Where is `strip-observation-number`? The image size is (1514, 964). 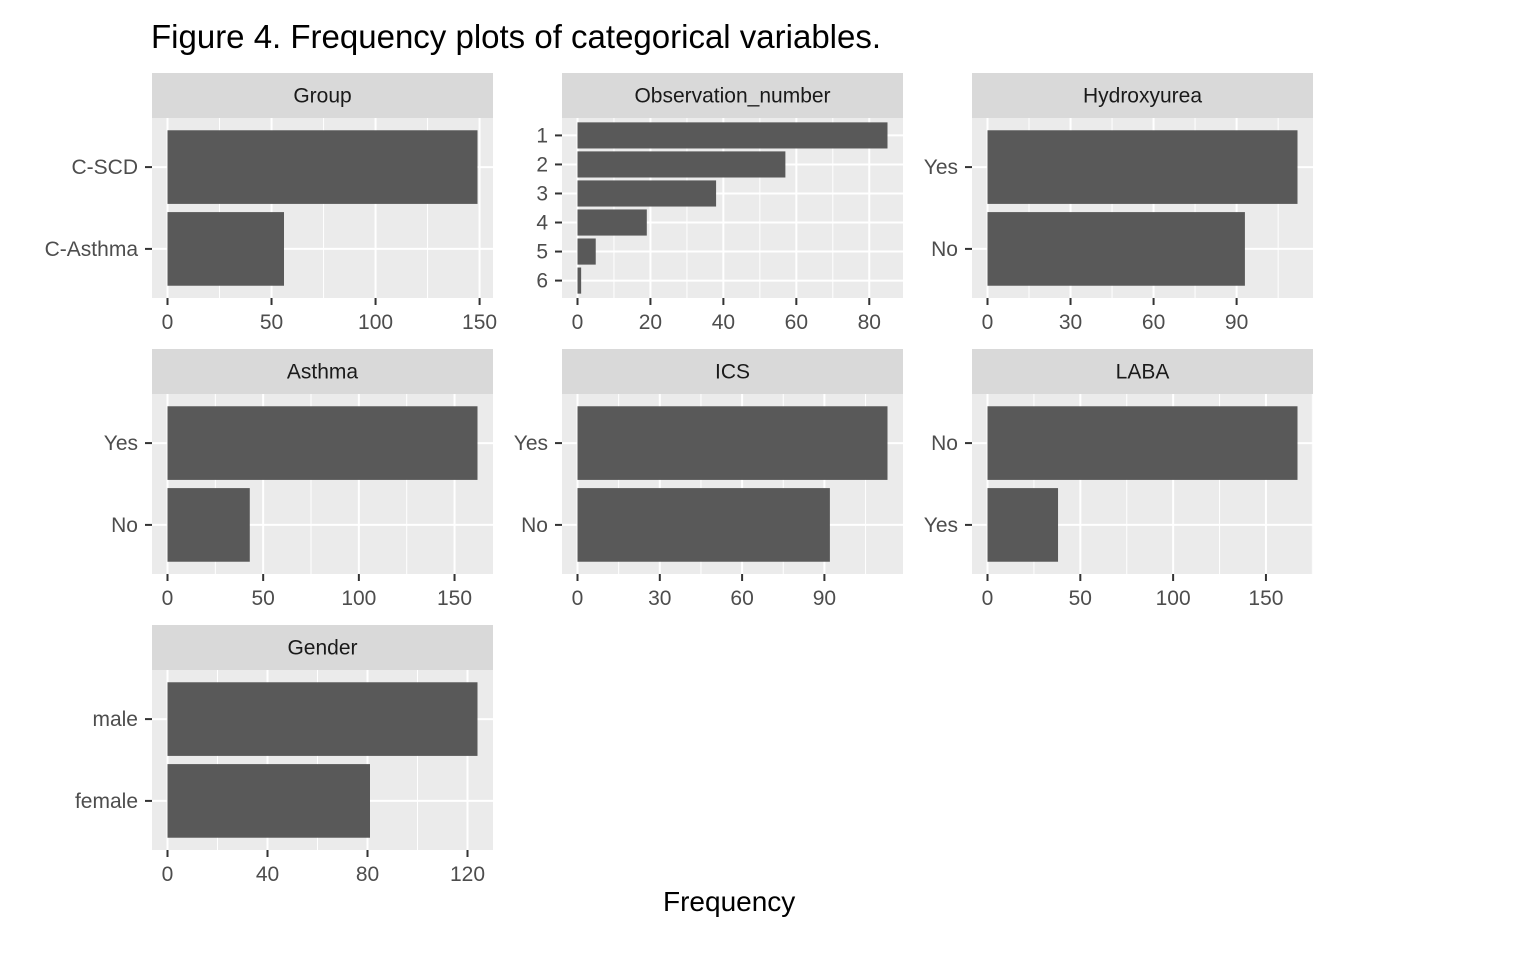 strip-observation-number is located at coordinates (732, 95).